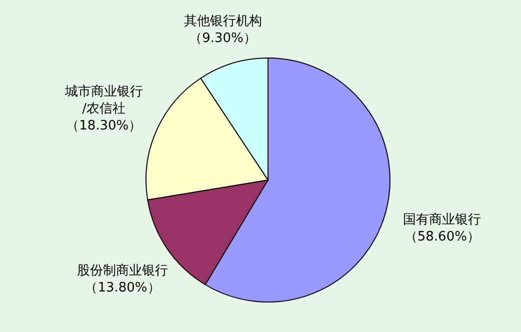 This screenshot has width=521, height=332. Describe the element at coordinates (223, 21) in the screenshot. I see `slice-label: 其他银行机构` at that location.